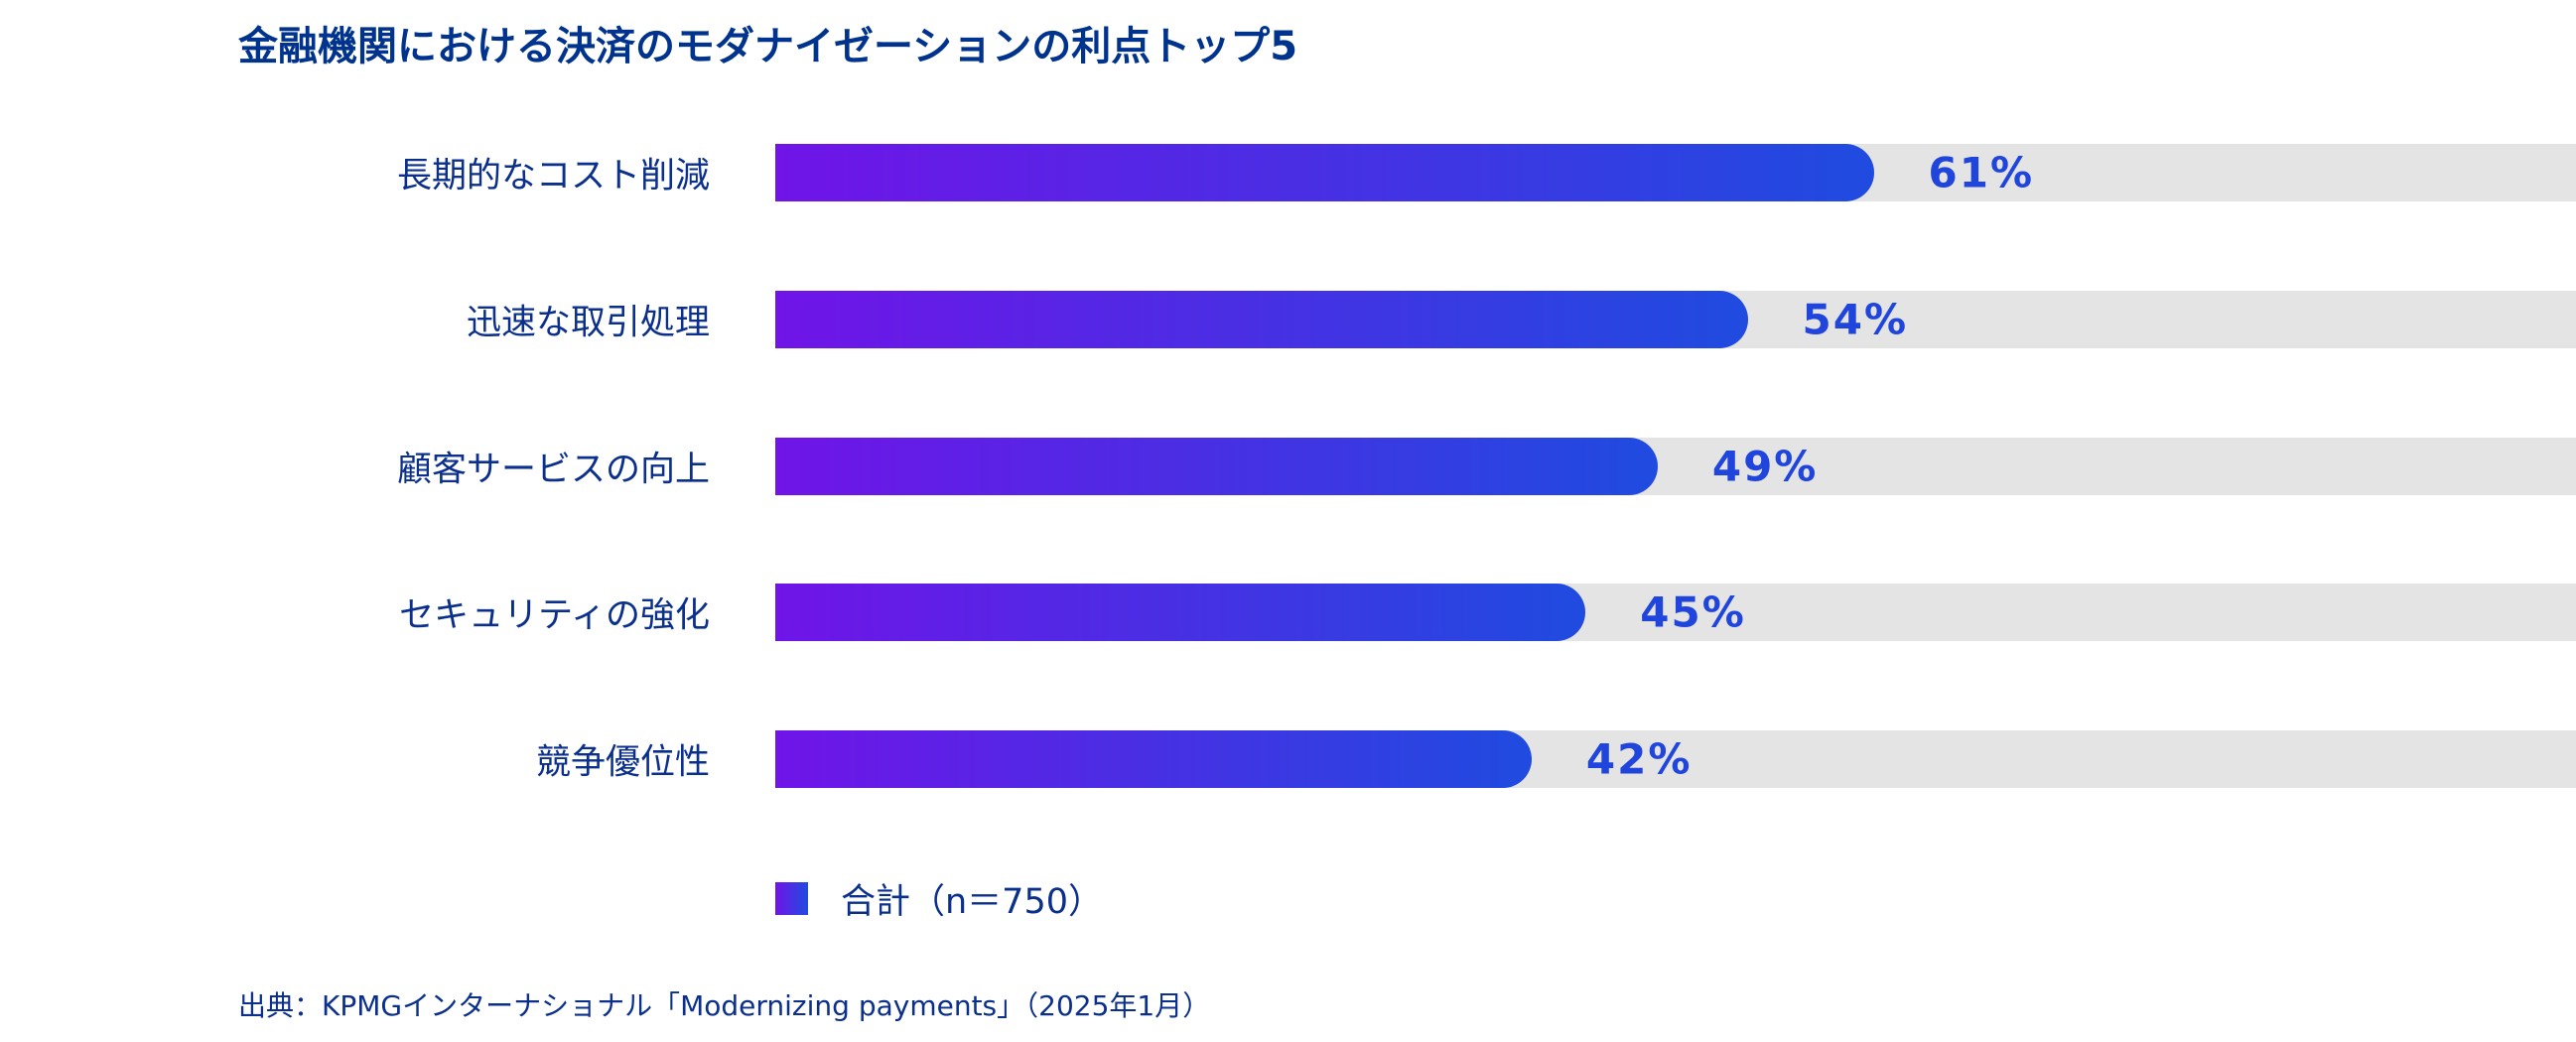  I want to click on value-label: 42%, so click(1639, 759).